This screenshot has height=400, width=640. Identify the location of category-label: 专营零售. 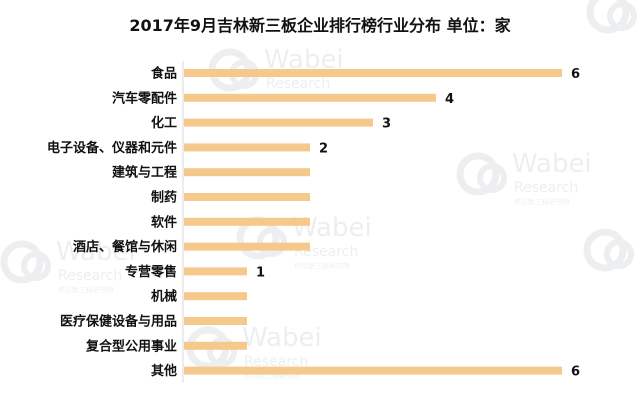
(151, 272).